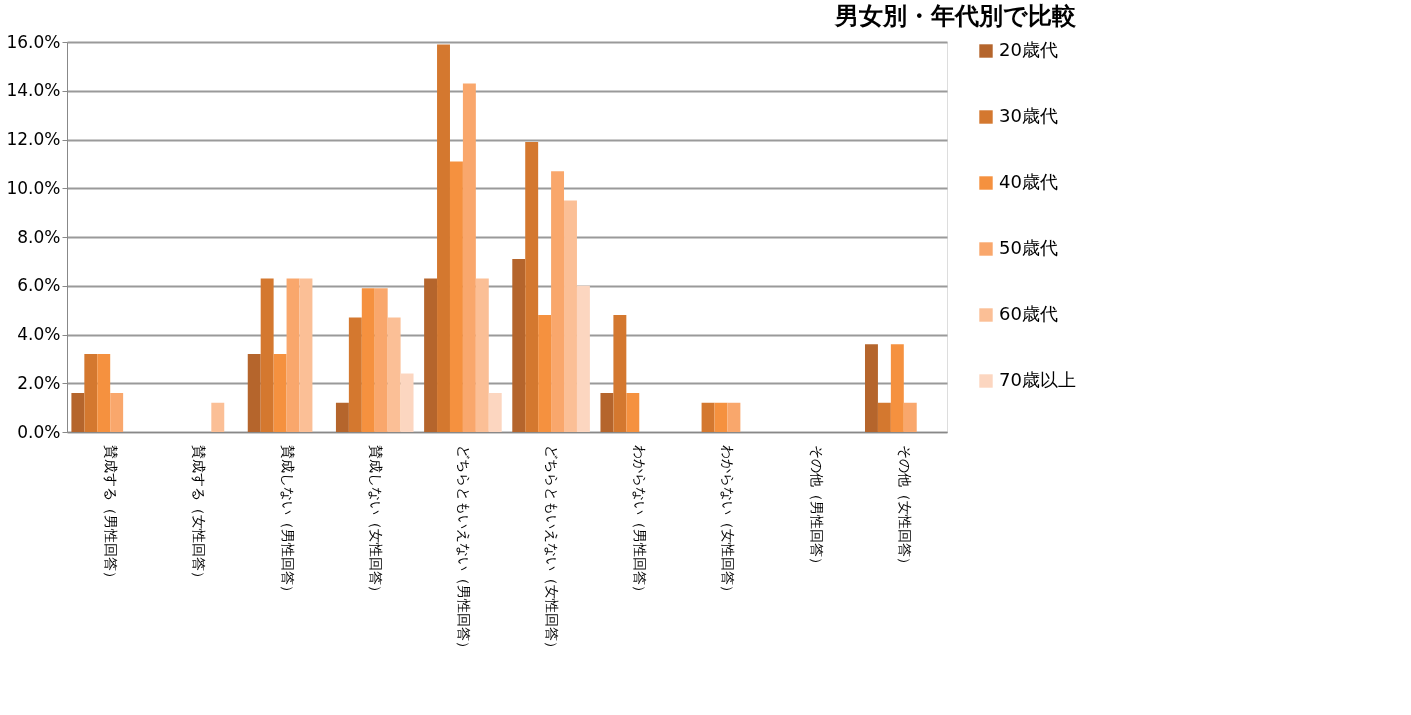 The width and height of the screenshot is (1411, 715). I want to click on legend-label: 20歳代, so click(1028, 49).